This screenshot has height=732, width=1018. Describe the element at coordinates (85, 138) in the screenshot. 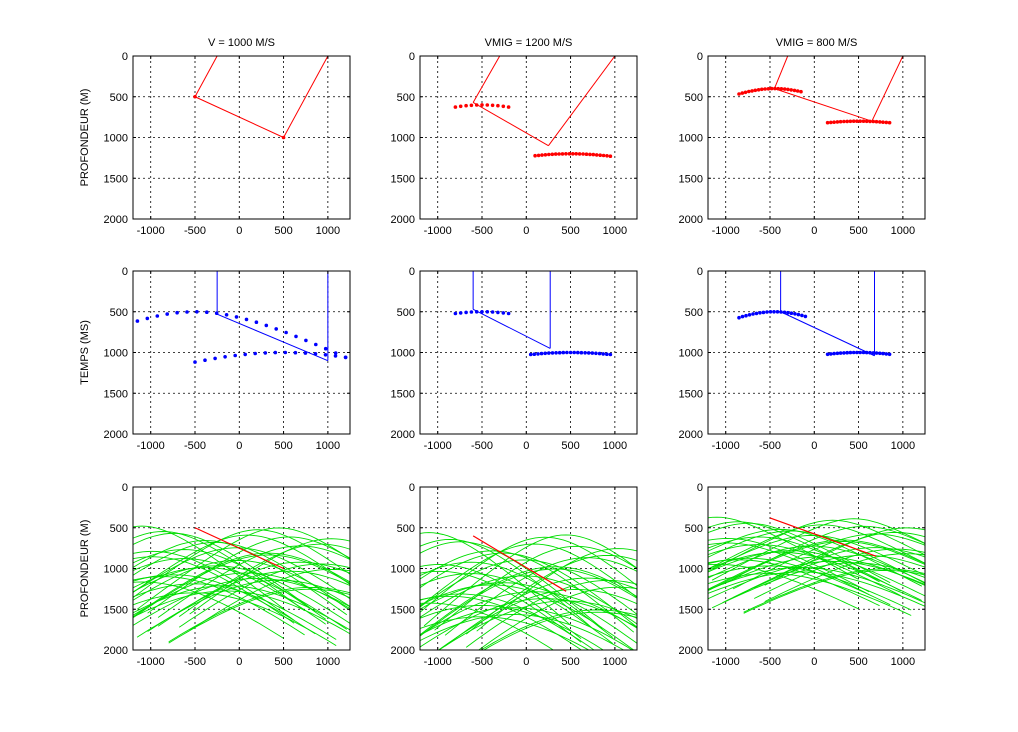

I see `y-axis-label: PROFONDEUR (M)` at that location.